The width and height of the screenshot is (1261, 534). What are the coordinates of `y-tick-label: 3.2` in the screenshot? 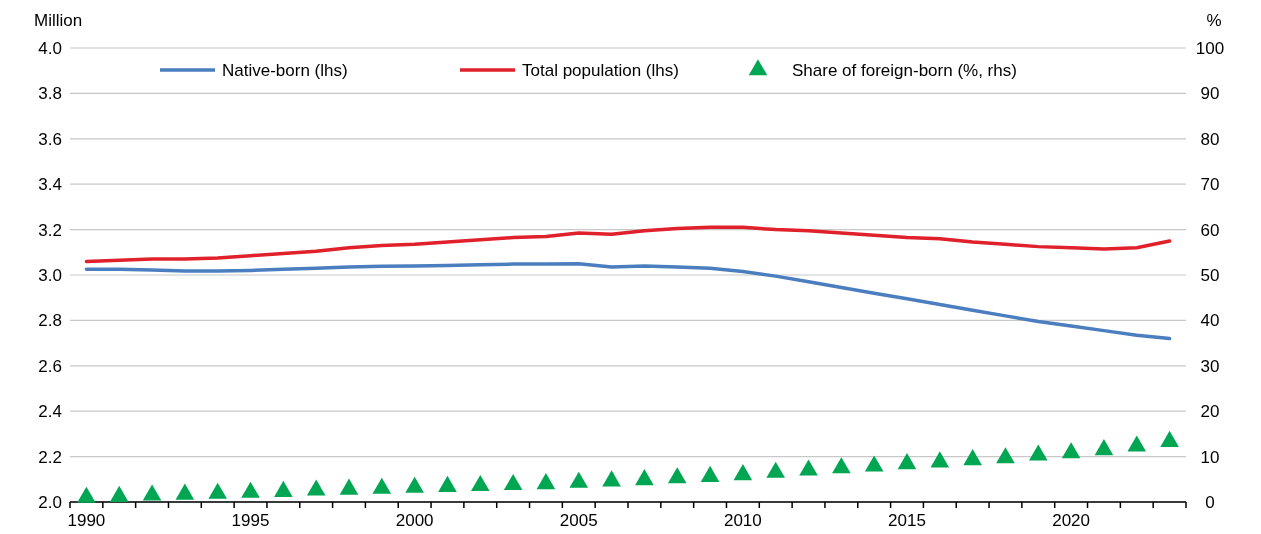 It's located at (50, 230).